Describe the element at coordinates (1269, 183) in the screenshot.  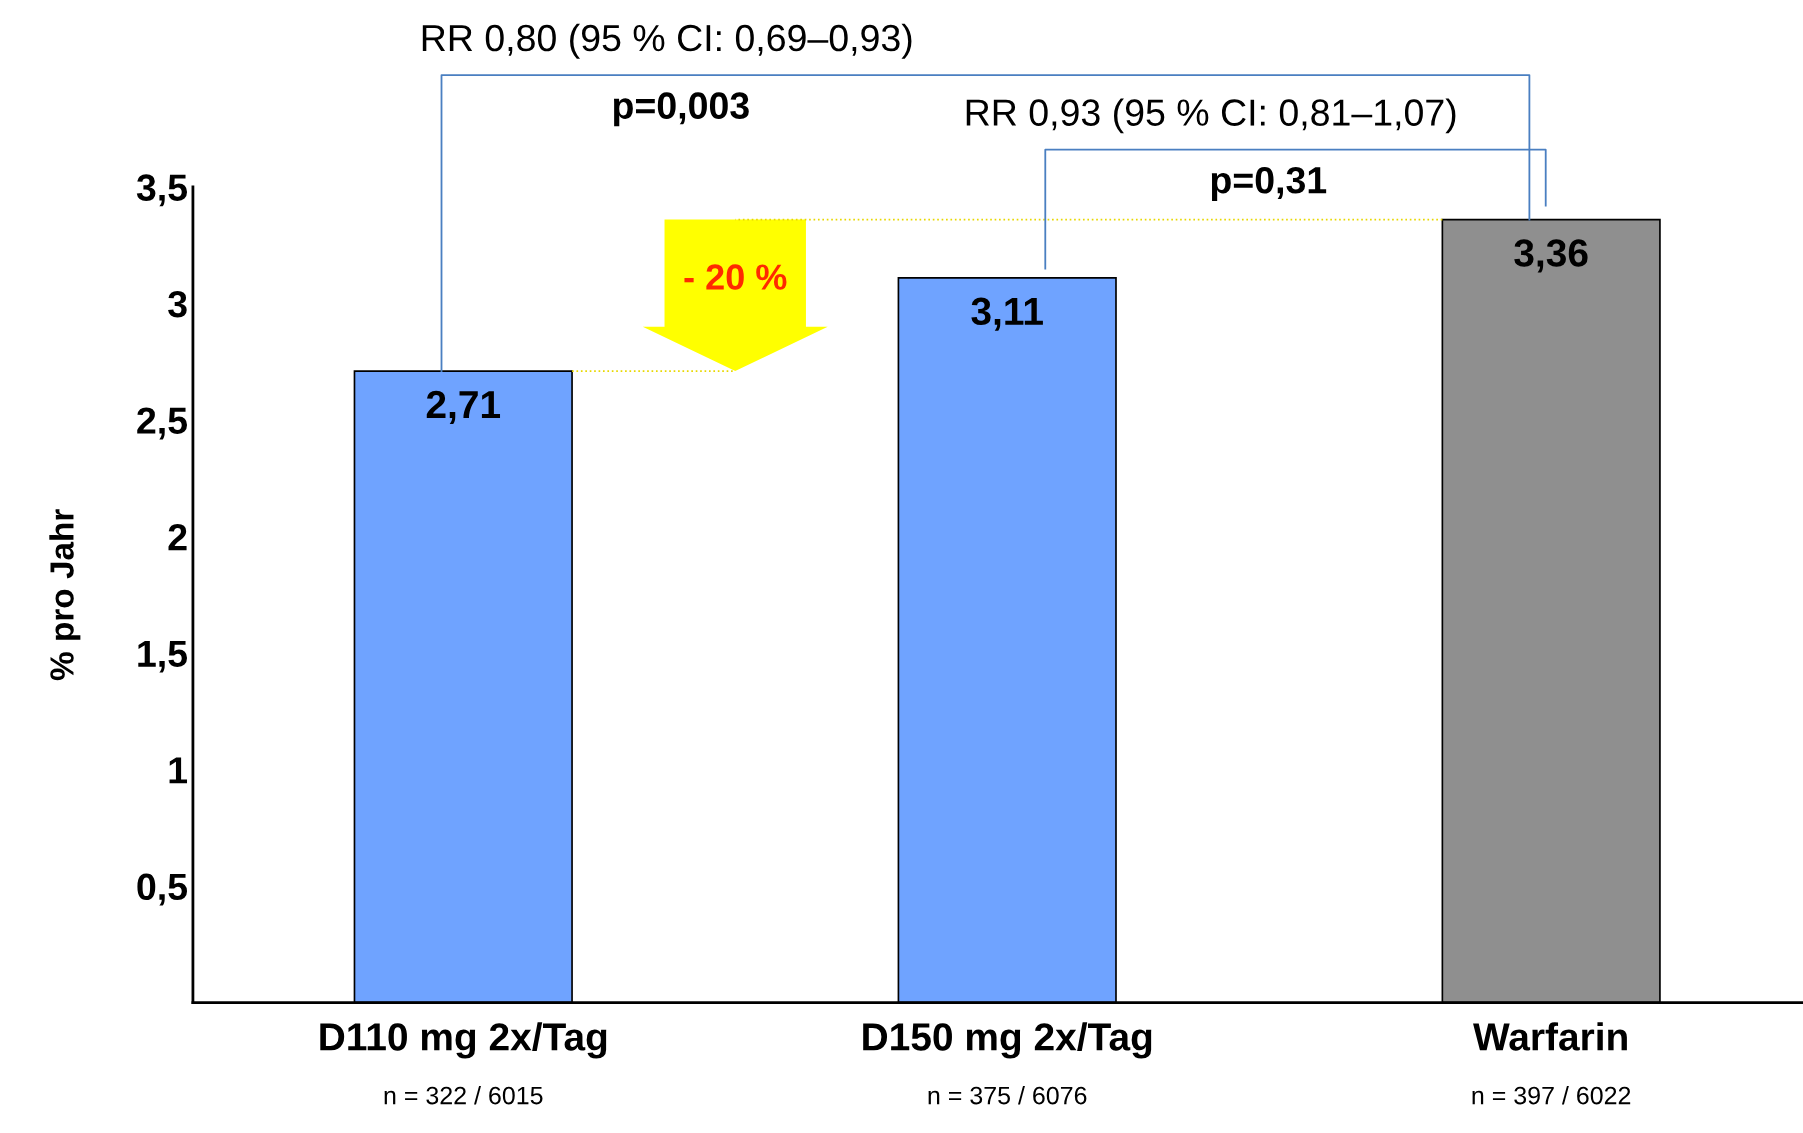
I see `annotation: p=0,31` at that location.